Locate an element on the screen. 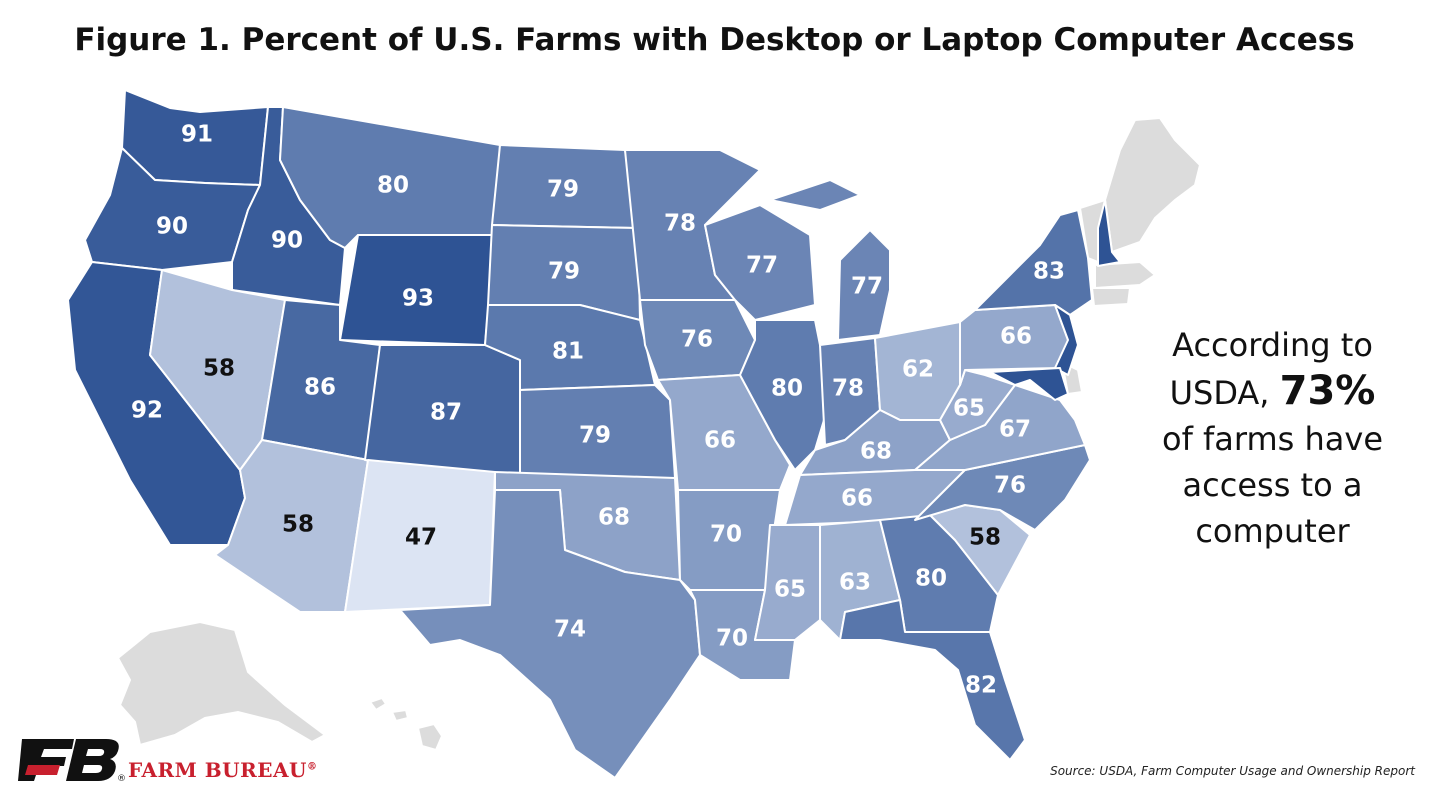  state-value-mi: 77 is located at coordinates (867, 287).